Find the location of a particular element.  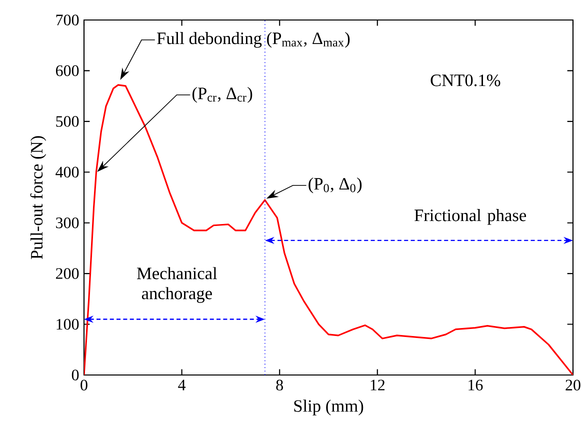

annotation: Mechanical anchorage is located at coordinates (177, 285).